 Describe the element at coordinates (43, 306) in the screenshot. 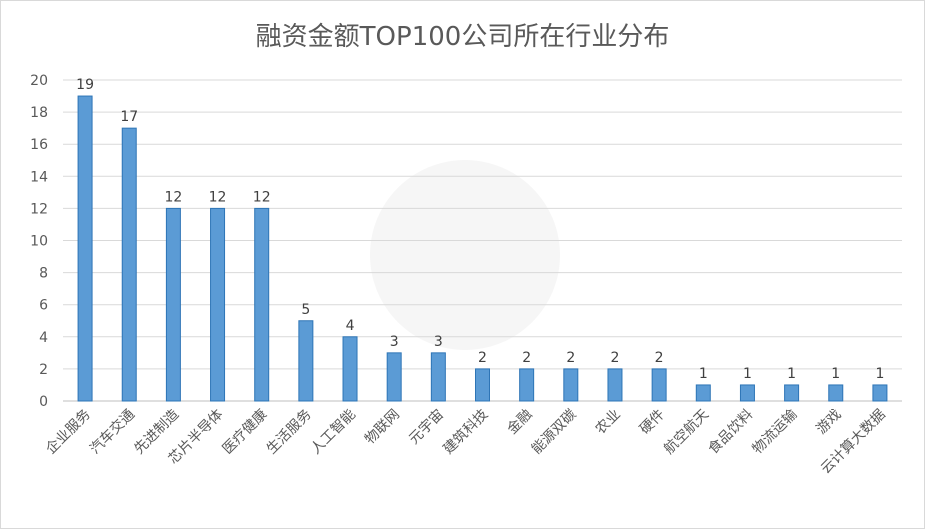

I see `y-tick-label: 6` at that location.